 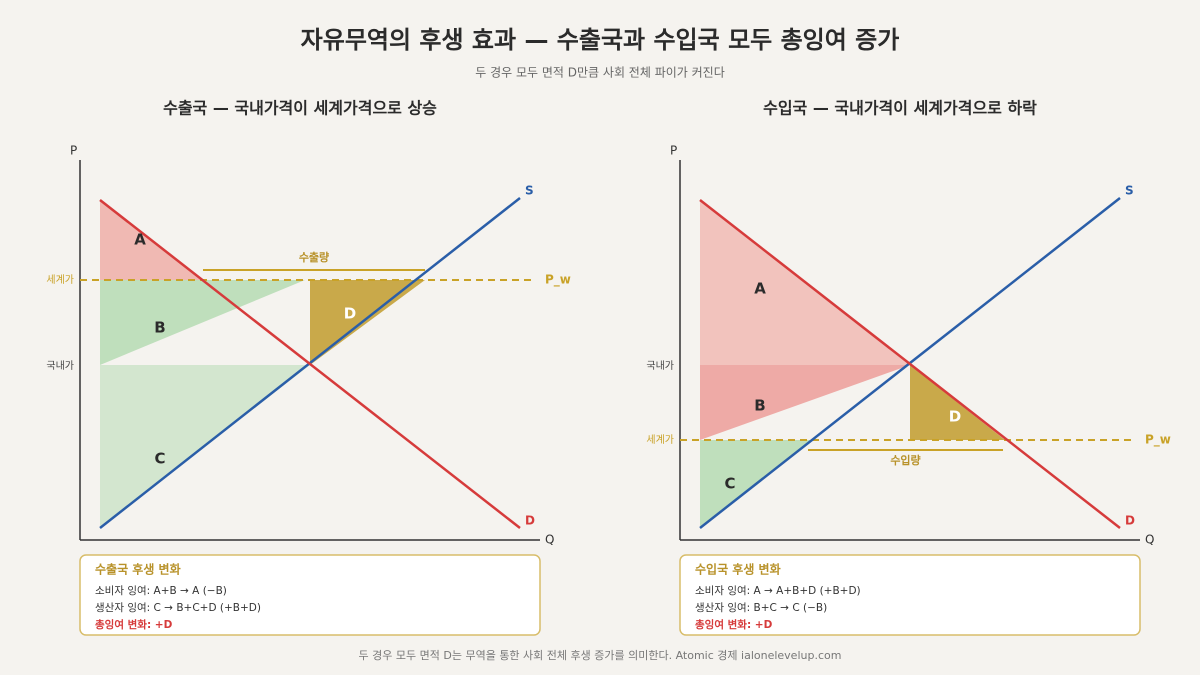 I want to click on panel-title: 수출국 — 국내가격이 세계가격으로 상승, so click(x=300, y=108).